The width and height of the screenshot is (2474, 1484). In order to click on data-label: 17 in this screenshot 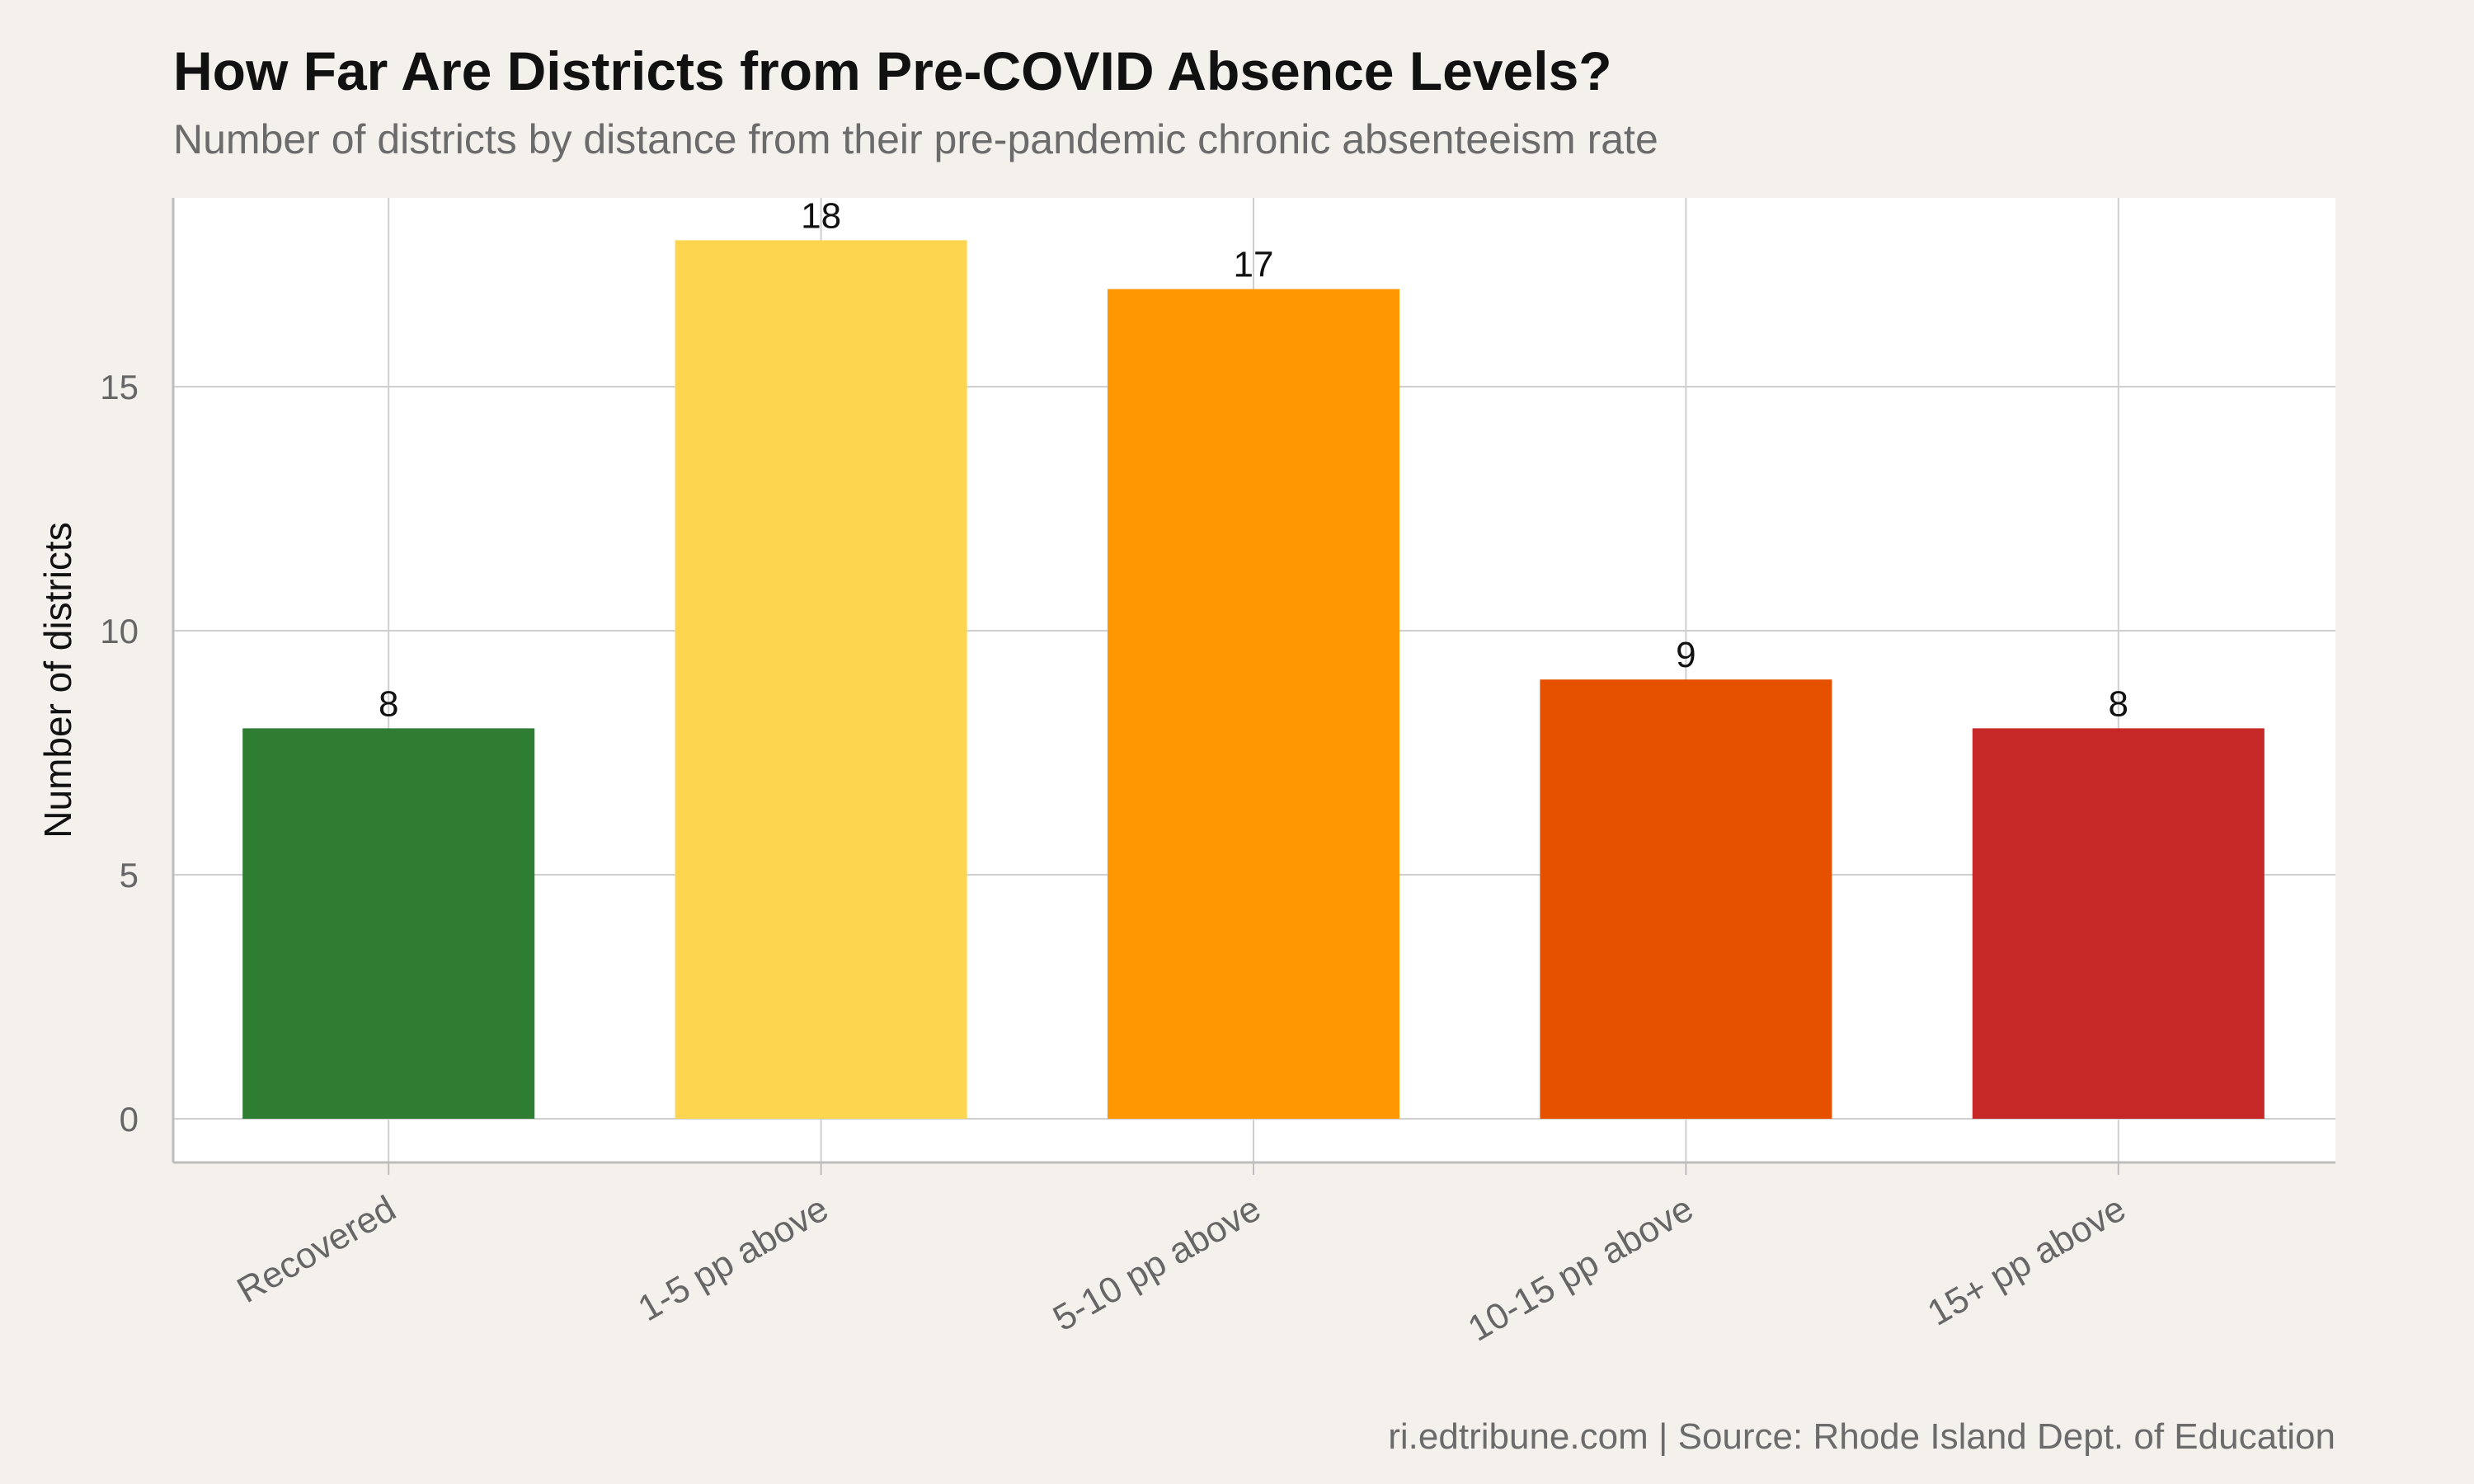, I will do `click(1254, 265)`.